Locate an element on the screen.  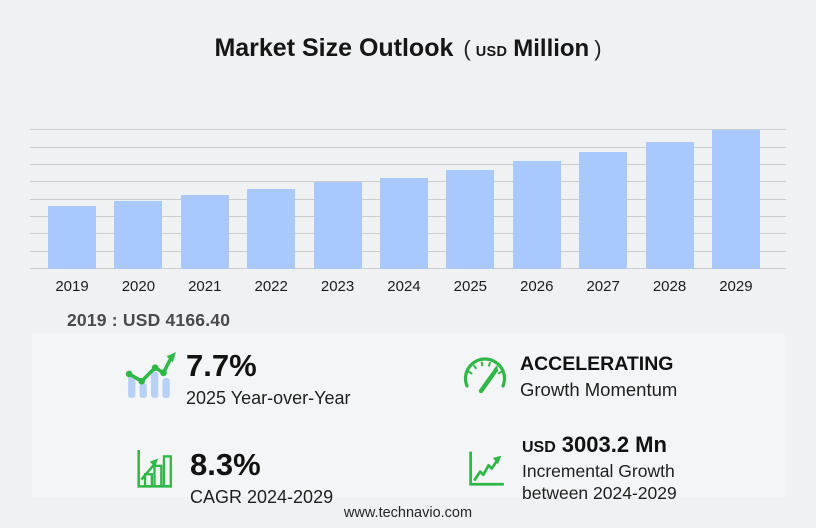
cagr-value: 8.3% is located at coordinates (225, 464).